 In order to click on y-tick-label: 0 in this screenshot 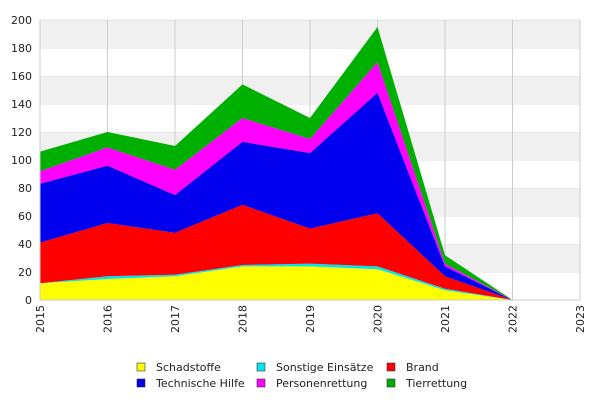, I will do `click(28, 300)`.